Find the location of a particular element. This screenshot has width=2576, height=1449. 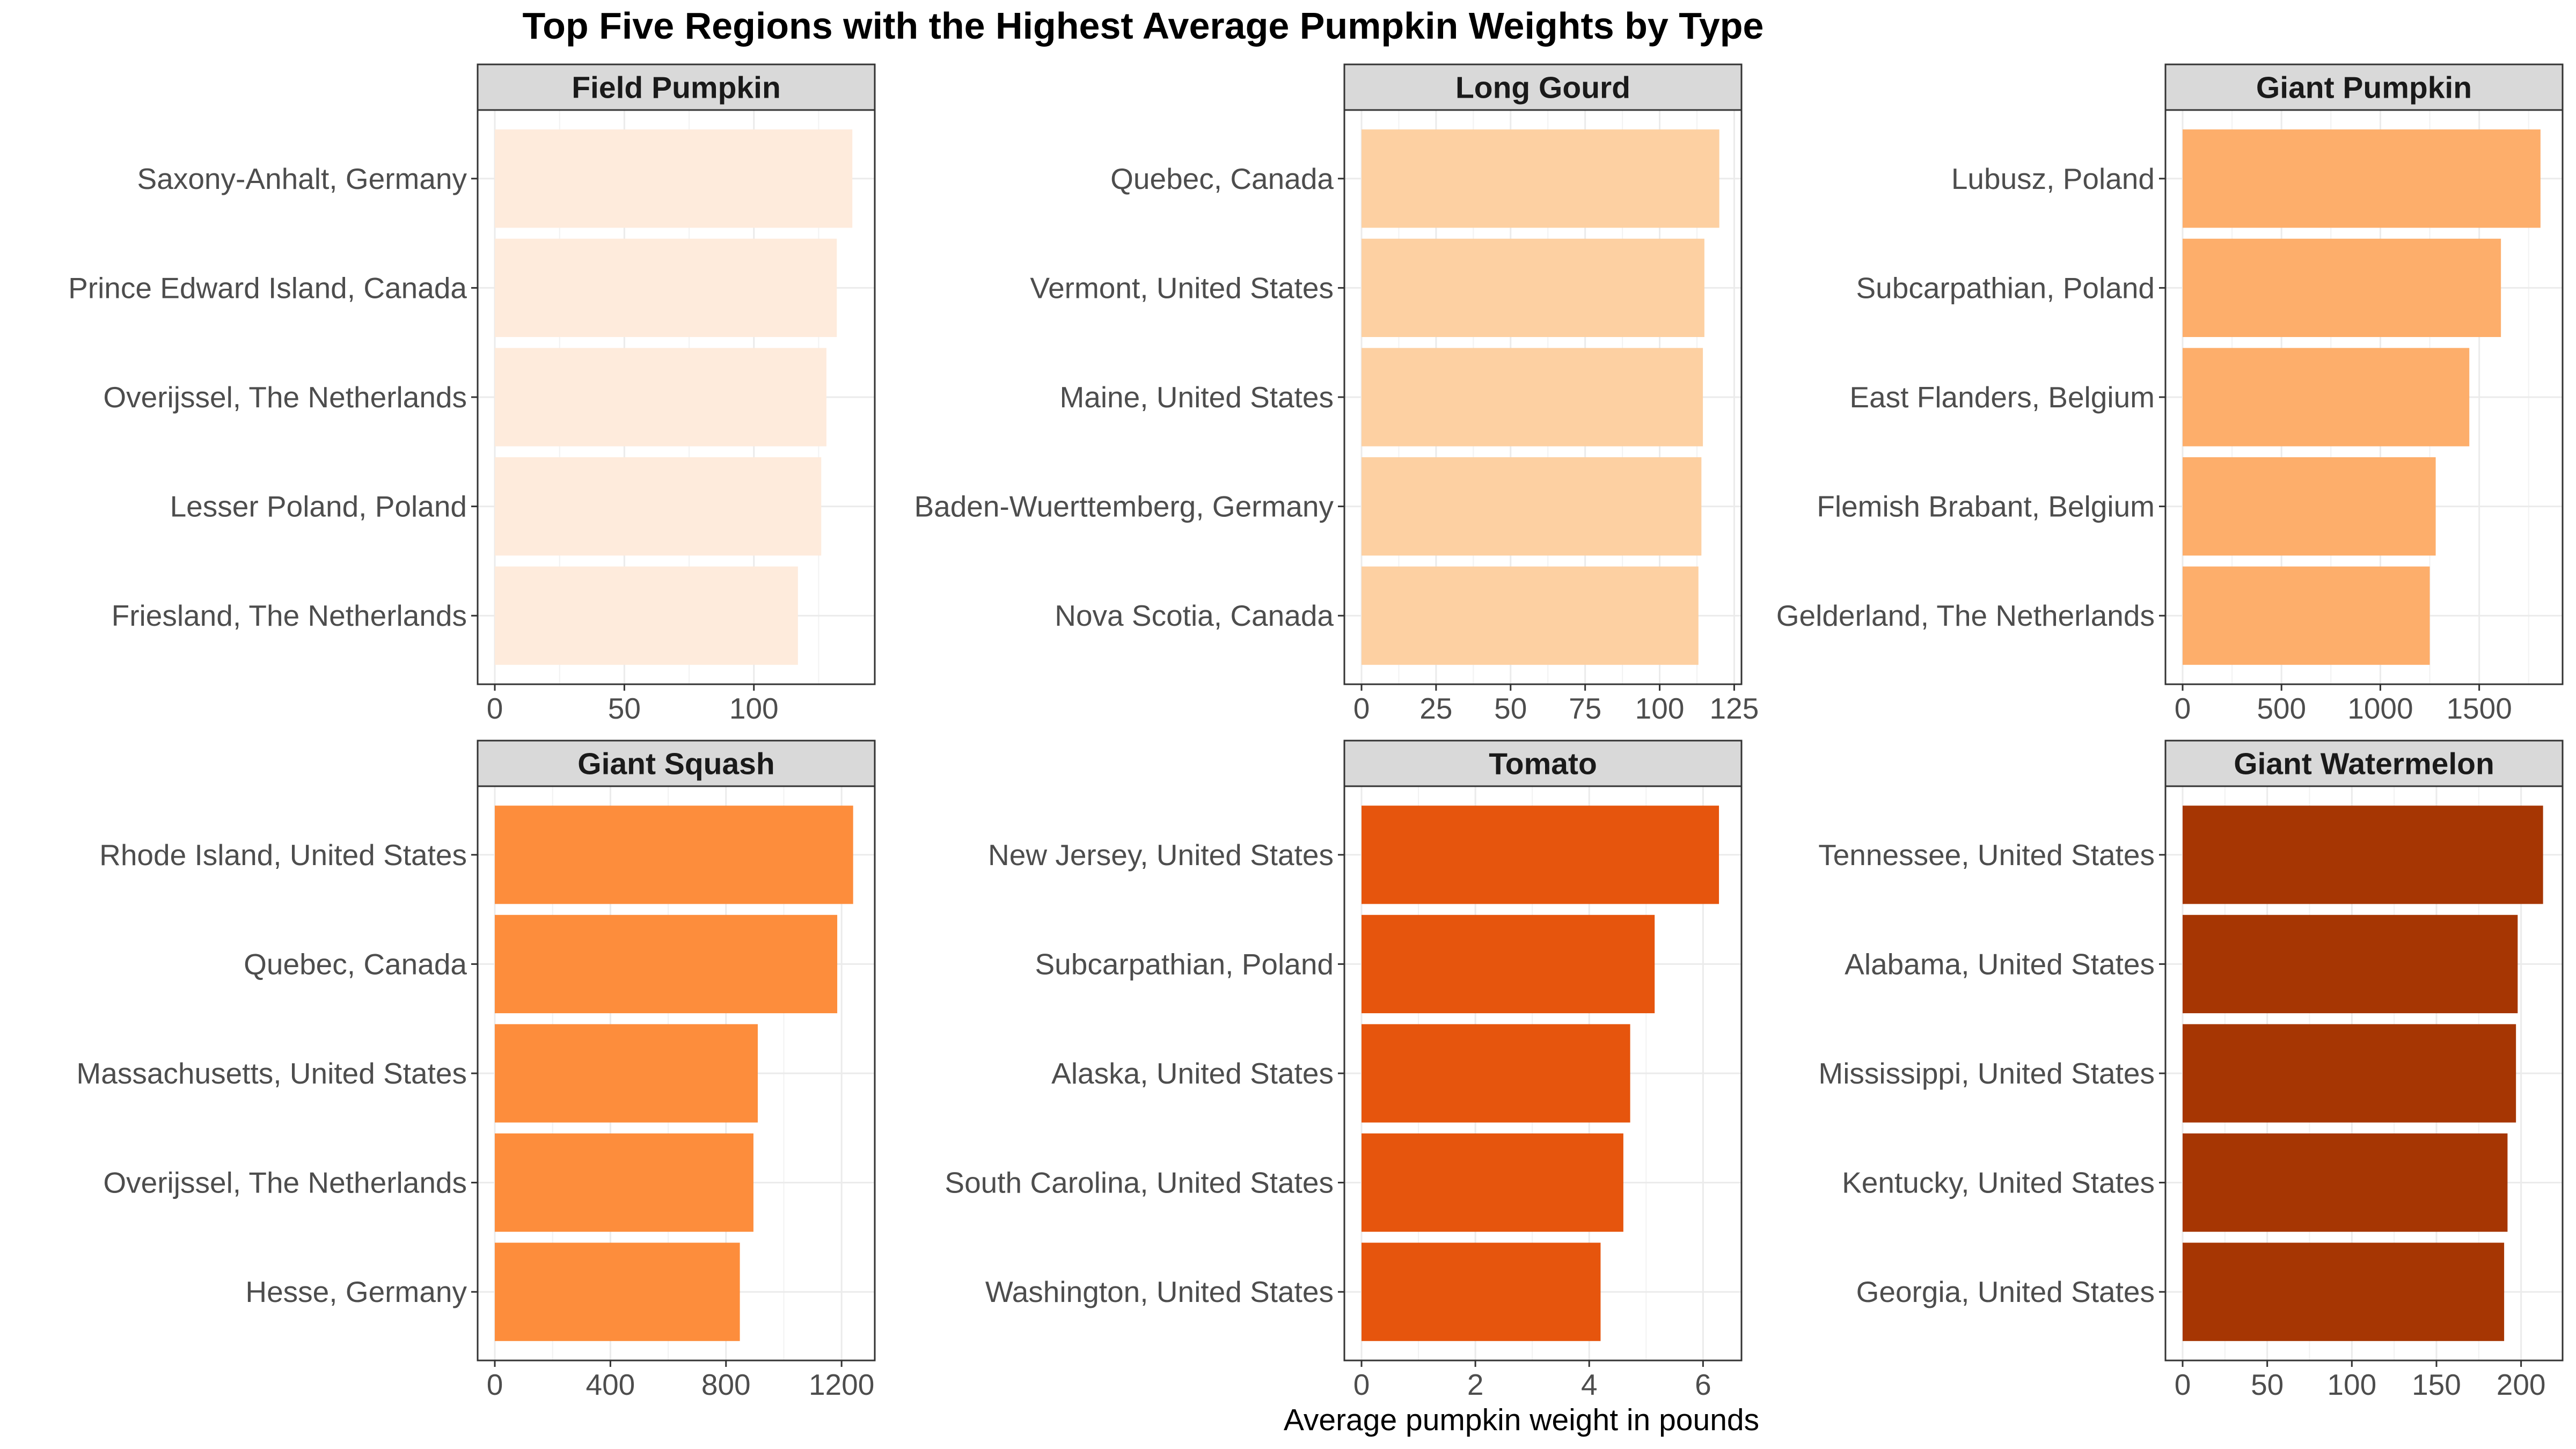

category-label: Prince Edward Island, Canada is located at coordinates (267, 287).